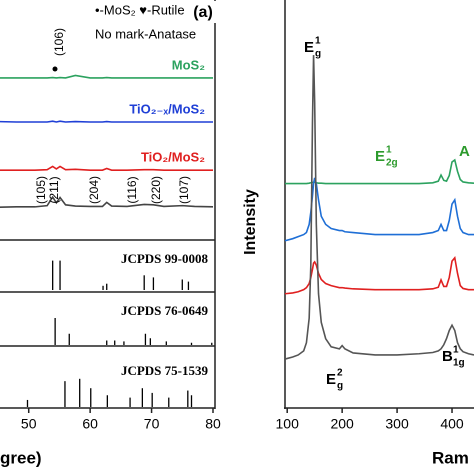  Describe the element at coordinates (167, 108) in the screenshot. I see `series-label: TiO₂₋ₓ/MoS₂` at that location.